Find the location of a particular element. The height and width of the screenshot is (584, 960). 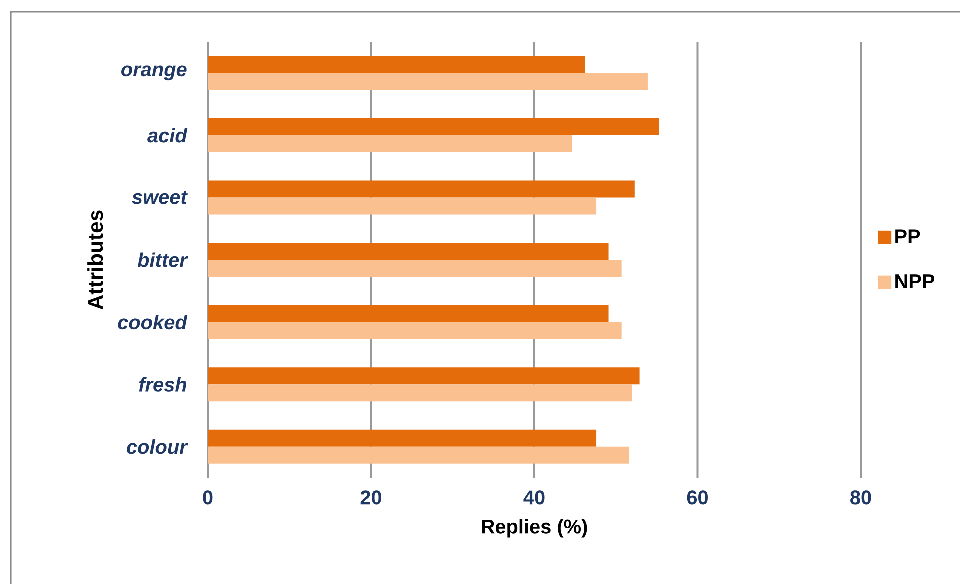

y-tick-label: orange is located at coordinates (154, 73).